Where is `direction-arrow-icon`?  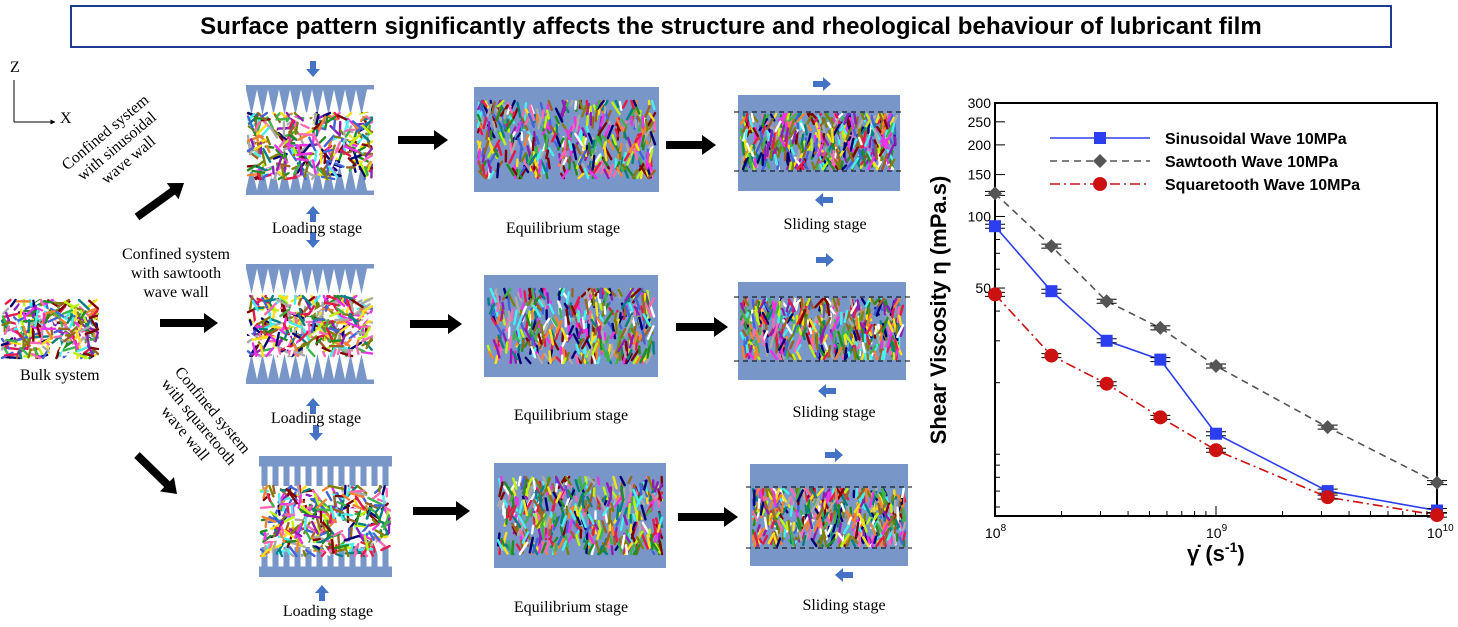 direction-arrow-icon is located at coordinates (822, 84).